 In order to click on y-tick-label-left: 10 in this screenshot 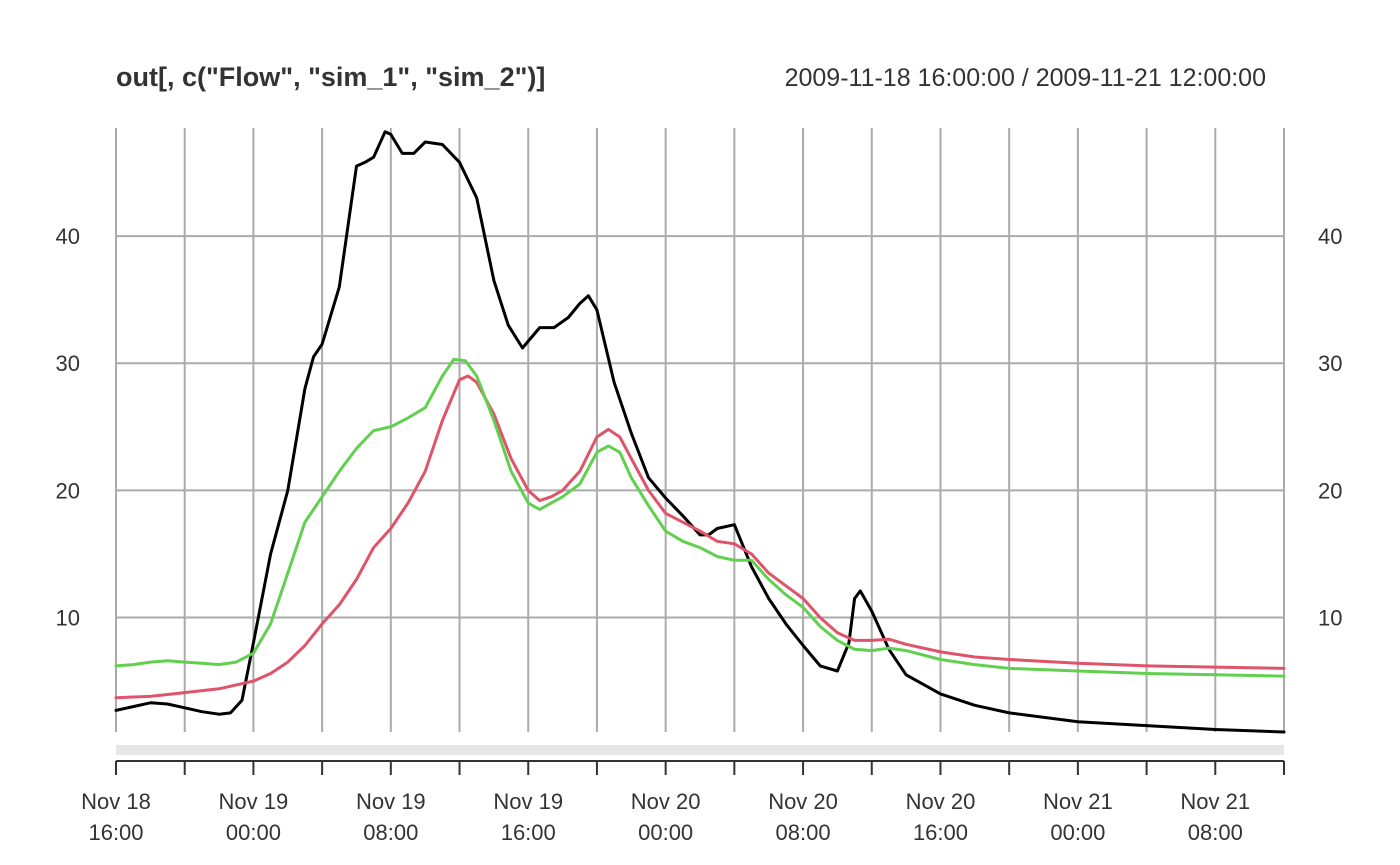, I will do `click(68, 618)`.